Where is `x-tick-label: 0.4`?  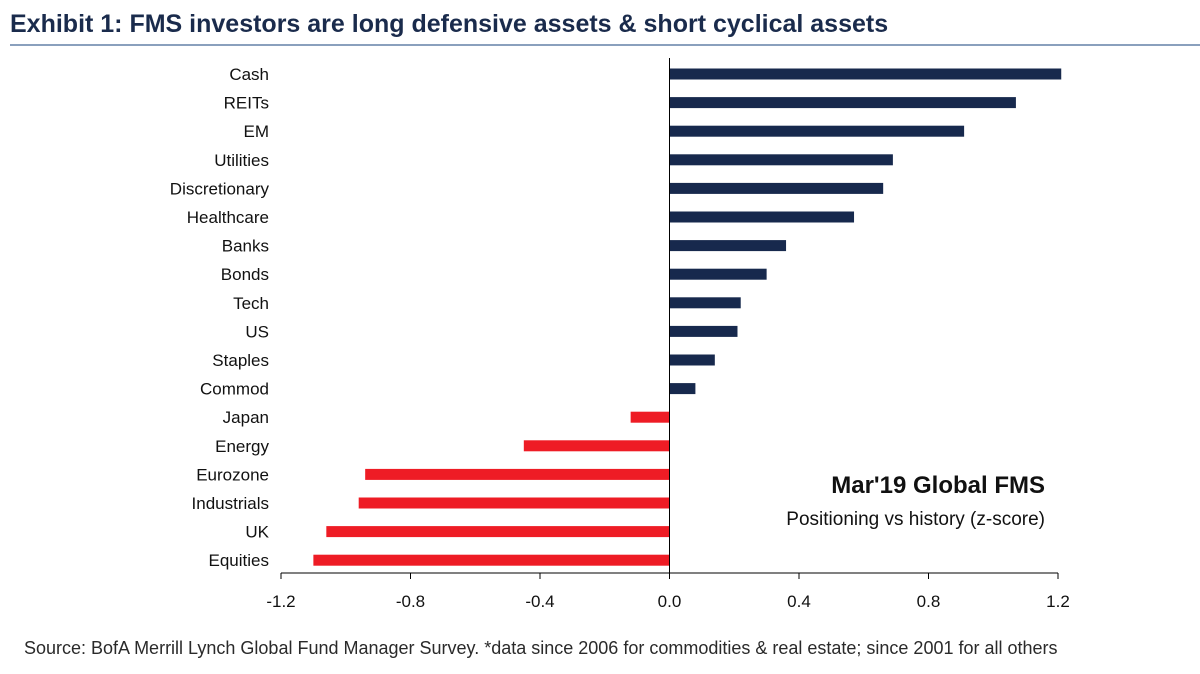 x-tick-label: 0.4 is located at coordinates (799, 601).